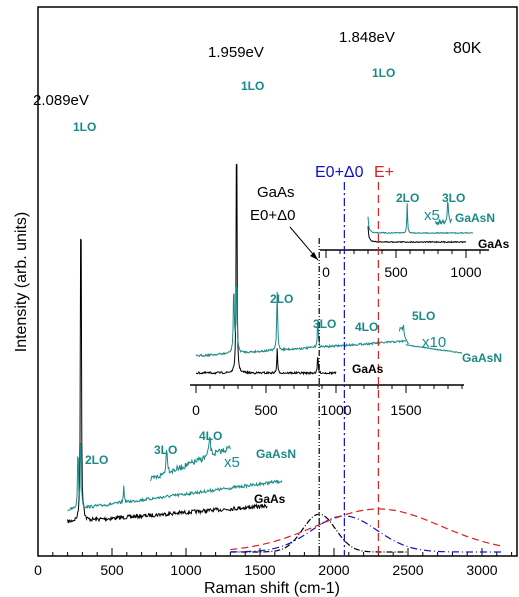 Image resolution: width=519 pixels, height=597 pixels. What do you see at coordinates (407, 198) in the screenshot?
I see `label-1848-2lo: 2LO` at bounding box center [407, 198].